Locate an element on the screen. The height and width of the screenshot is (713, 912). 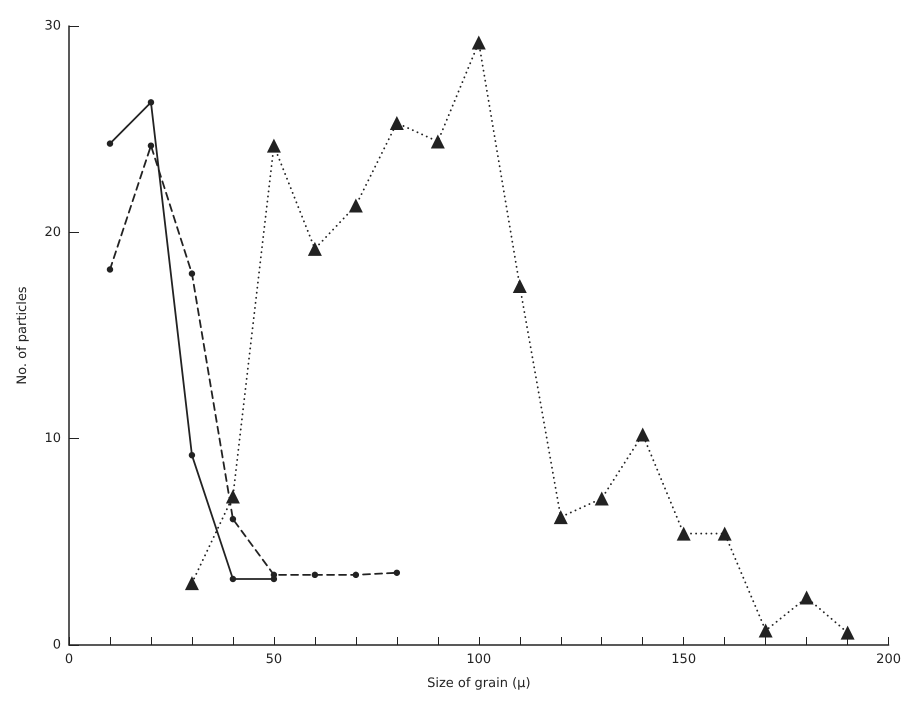
x-tick-label: 0 is located at coordinates (69, 659).